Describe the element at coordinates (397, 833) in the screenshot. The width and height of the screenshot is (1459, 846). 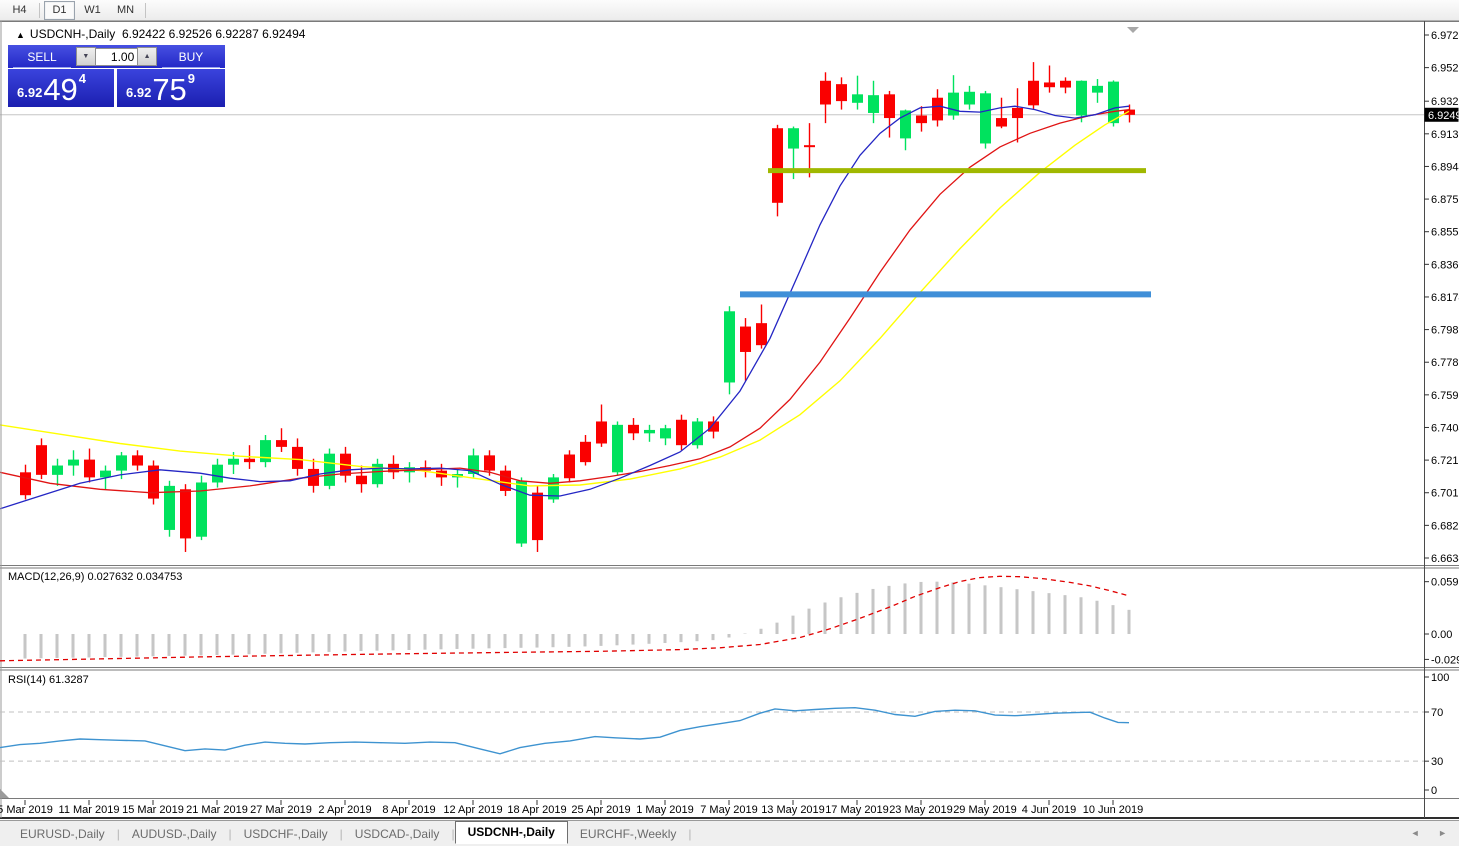
I see `chart-tab-usdcad-daily: USDCAD-,Daily` at that location.